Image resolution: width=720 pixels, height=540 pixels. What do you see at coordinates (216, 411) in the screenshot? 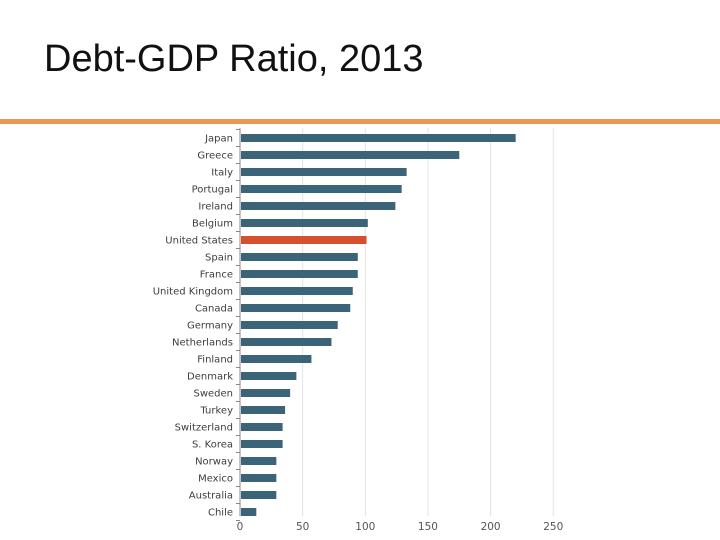
I see `category-label-turkey: Turkey` at bounding box center [216, 411].